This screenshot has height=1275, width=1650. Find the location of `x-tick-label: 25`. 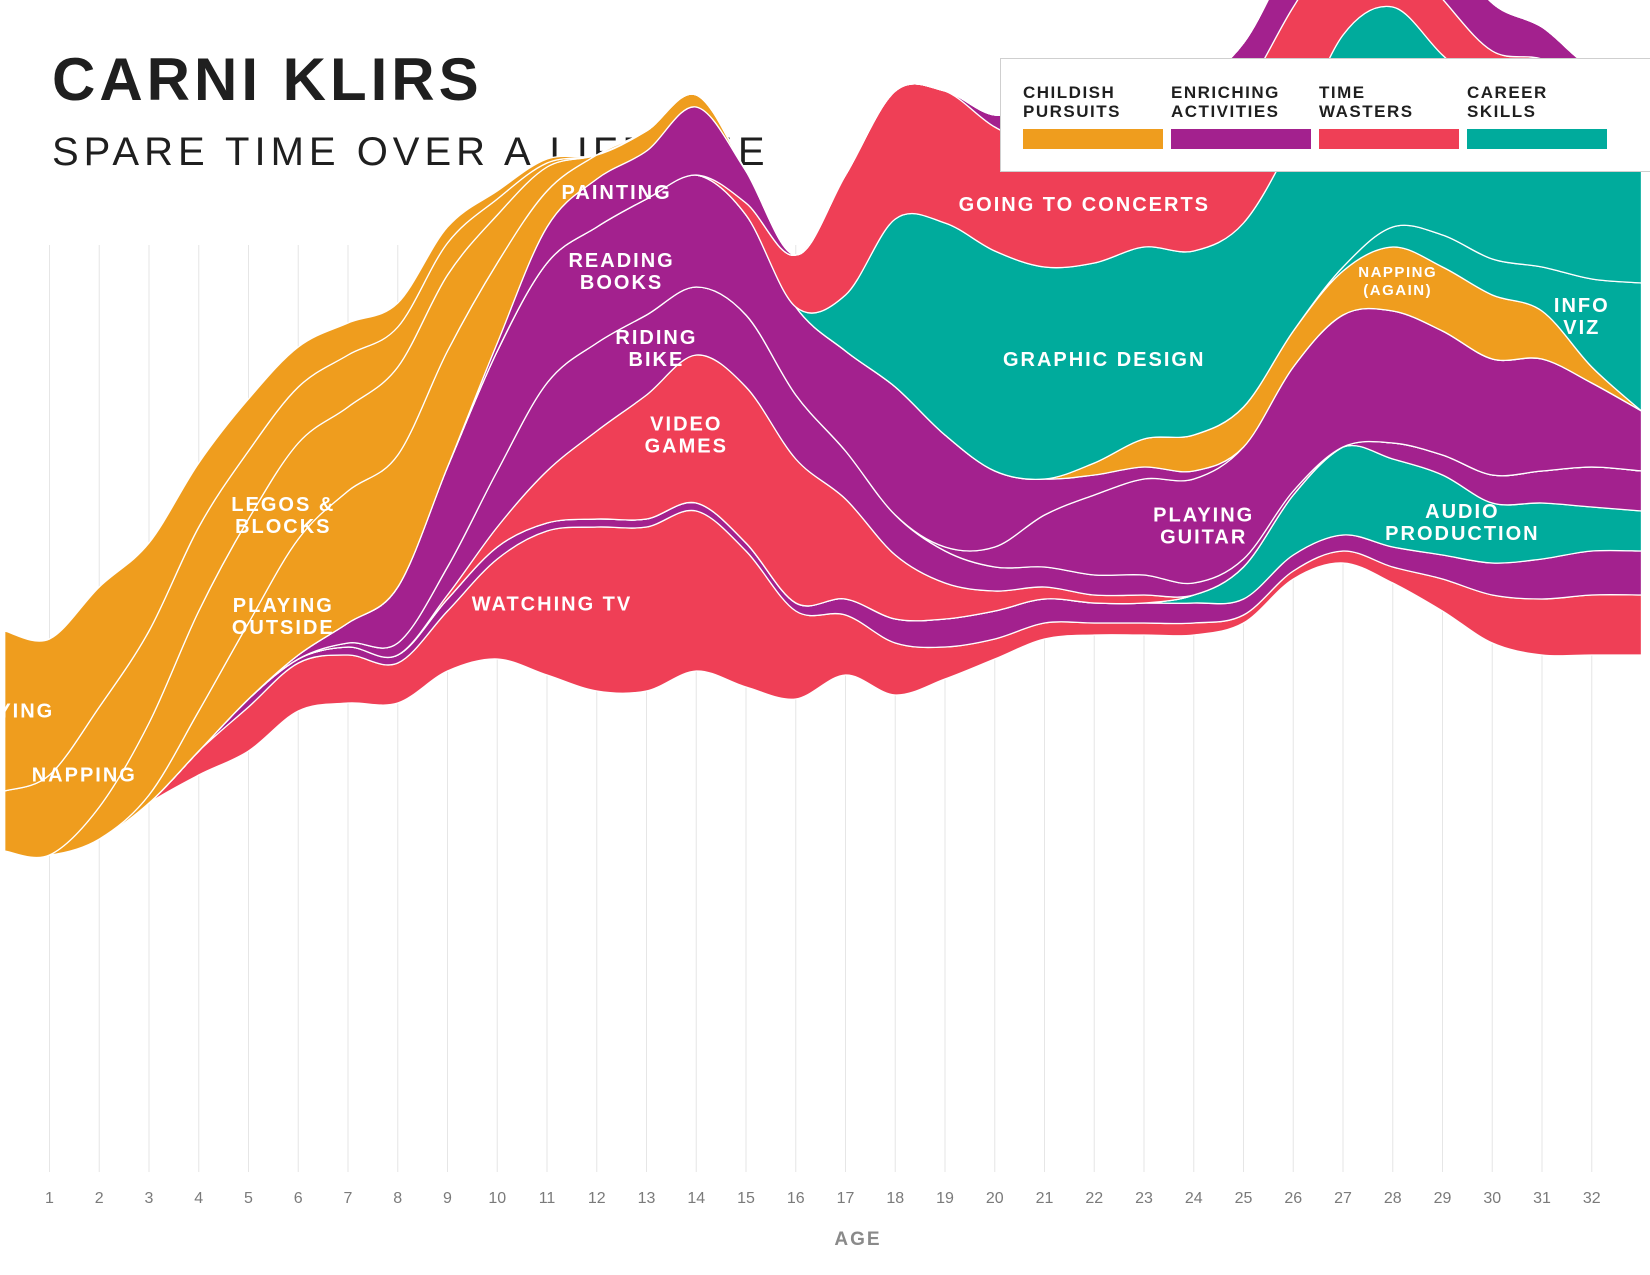

x-tick-label: 25 is located at coordinates (1244, 1198).